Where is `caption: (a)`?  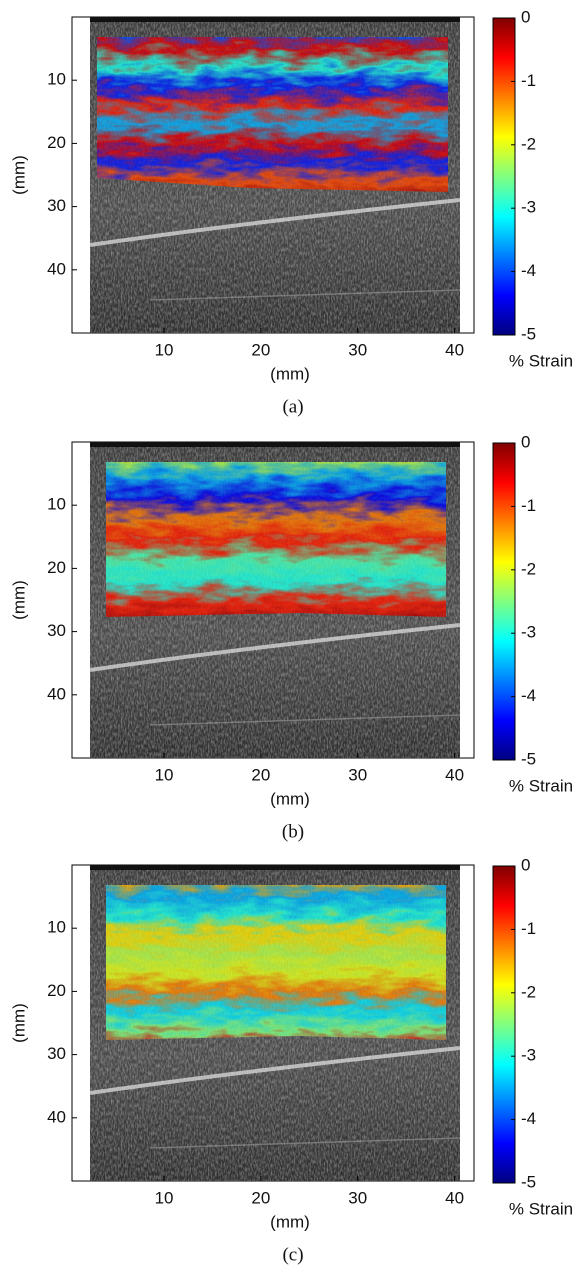
caption: (a) is located at coordinates (292, 406).